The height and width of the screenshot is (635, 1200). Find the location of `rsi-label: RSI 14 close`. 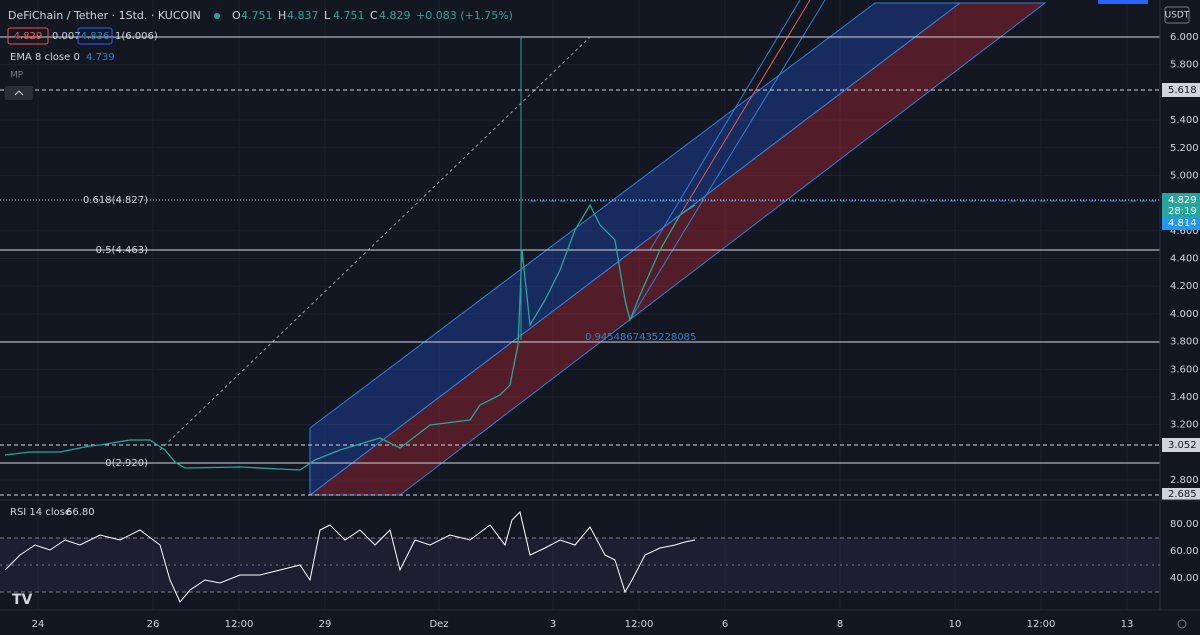

rsi-label: RSI 14 close is located at coordinates (40, 512).